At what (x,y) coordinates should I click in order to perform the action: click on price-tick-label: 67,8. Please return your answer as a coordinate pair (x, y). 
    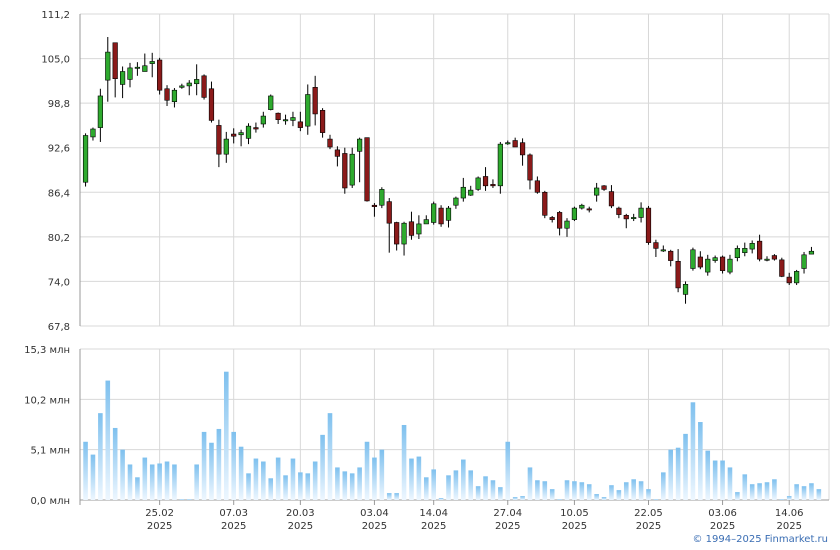
    Looking at the image, I should click on (59, 327).